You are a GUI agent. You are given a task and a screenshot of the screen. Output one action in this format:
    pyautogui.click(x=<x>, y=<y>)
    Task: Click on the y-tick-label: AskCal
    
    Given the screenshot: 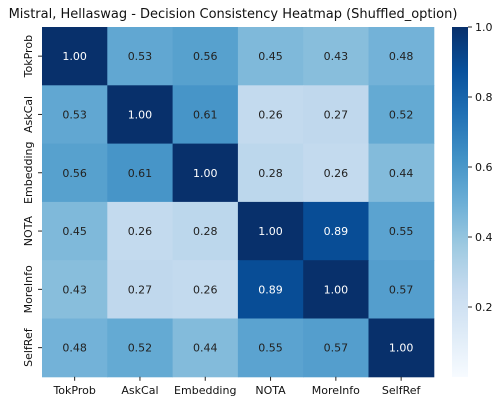 What is the action you would take?
    pyautogui.click(x=28, y=114)
    